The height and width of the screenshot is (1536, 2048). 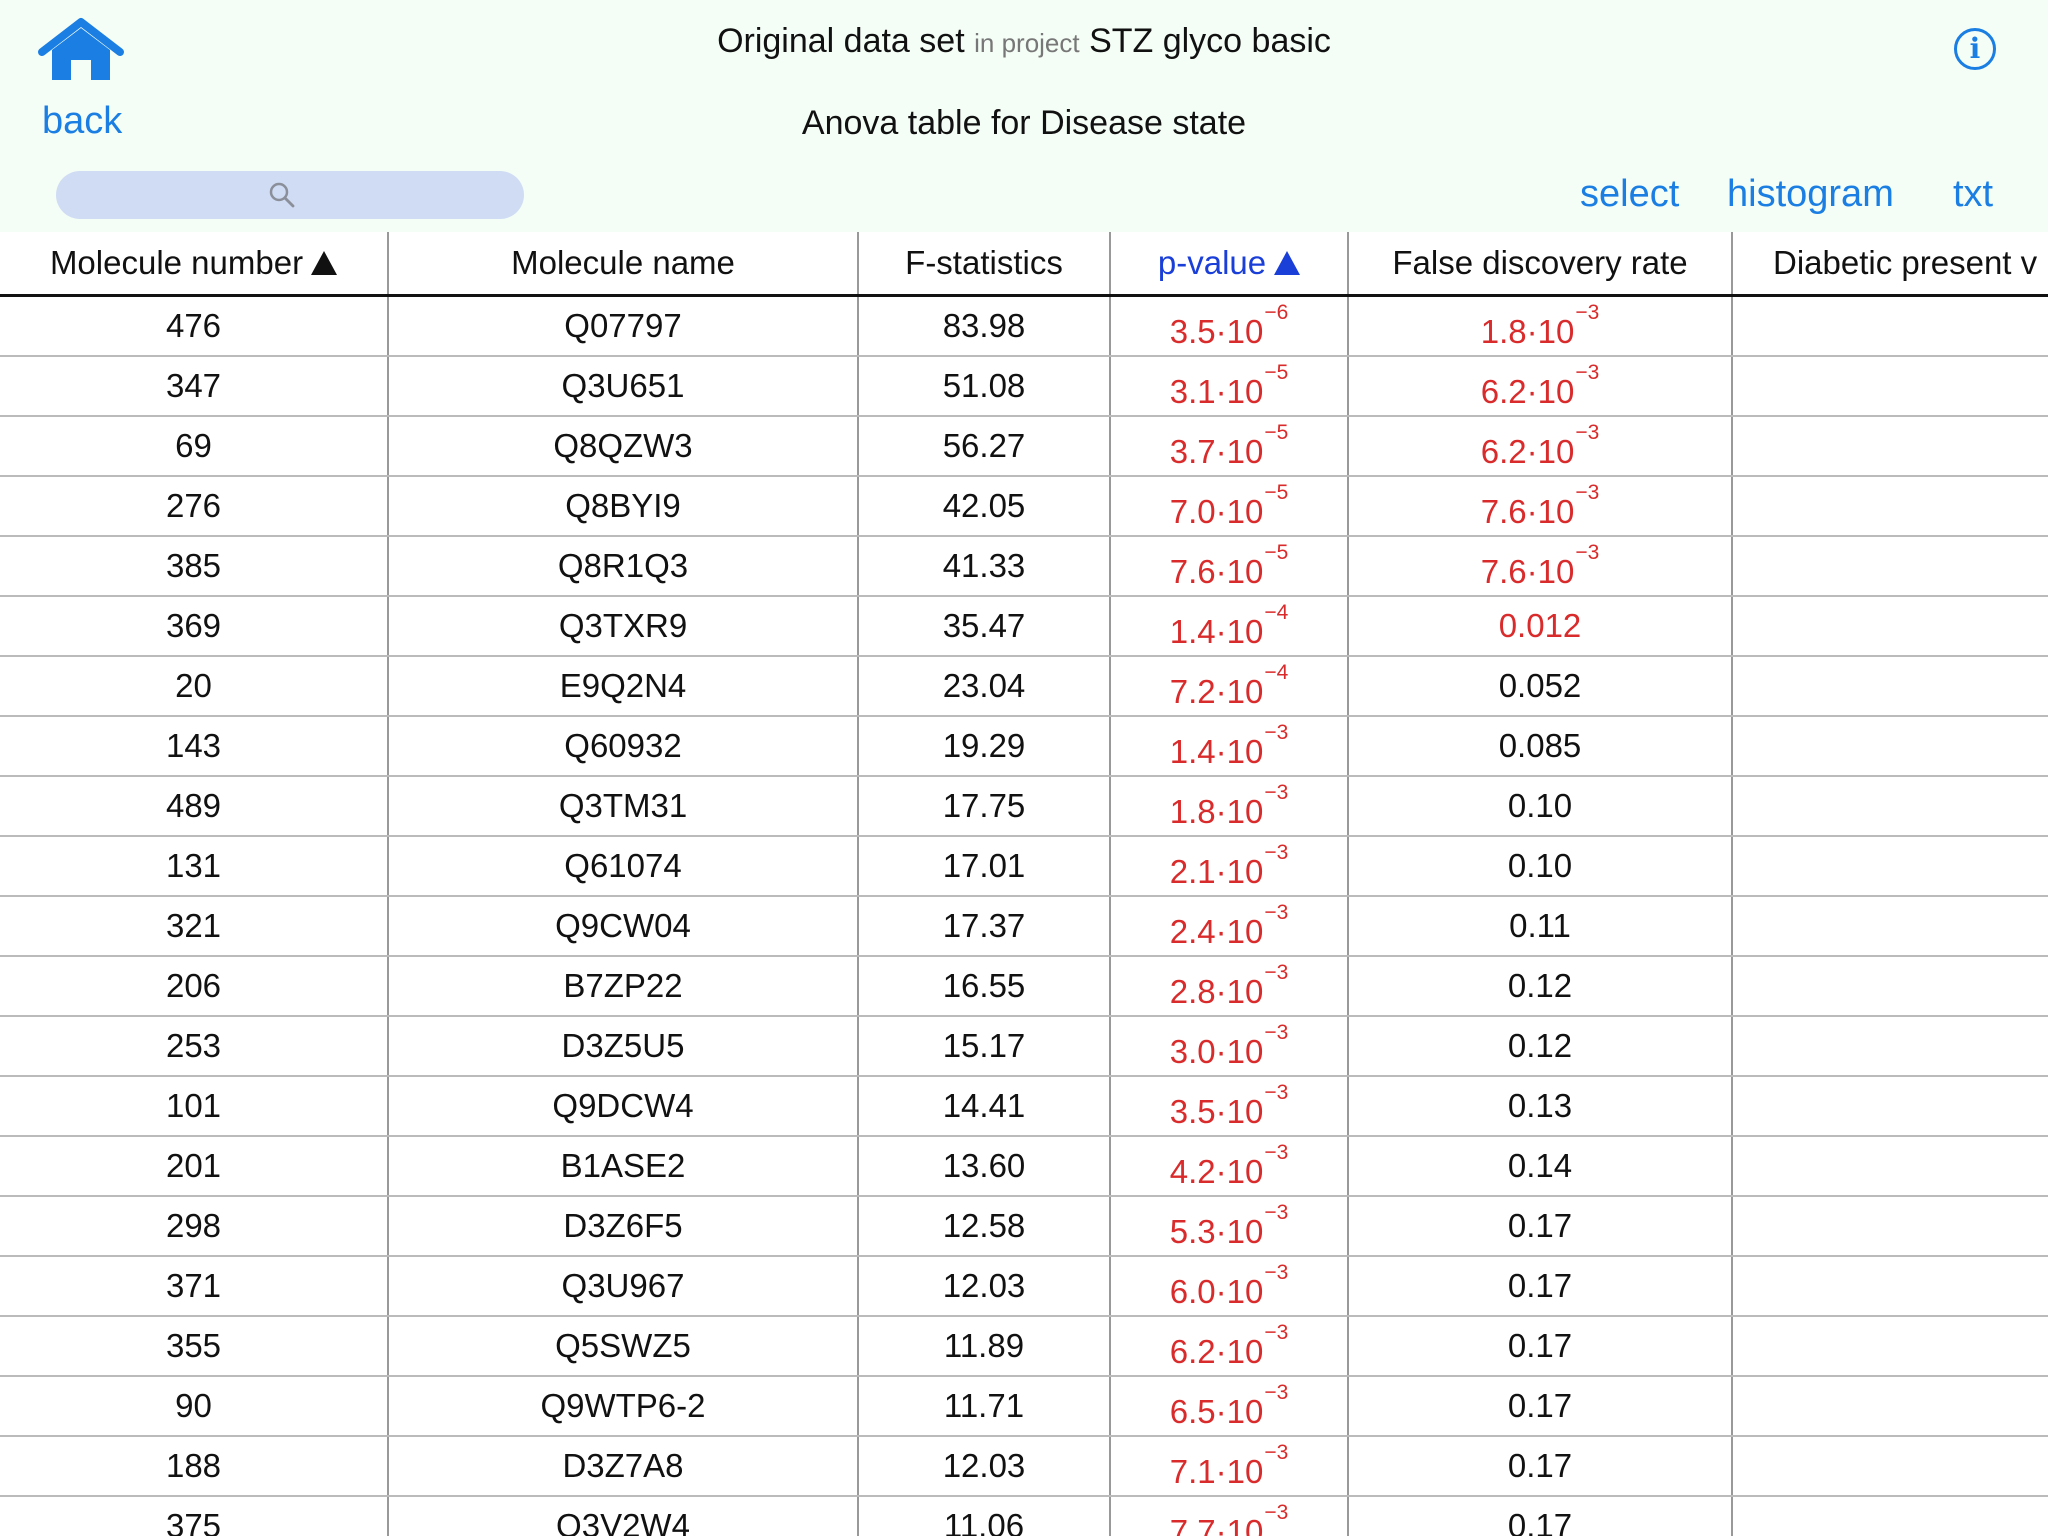 I want to click on project-name: STZ glyco basic, so click(x=1210, y=41).